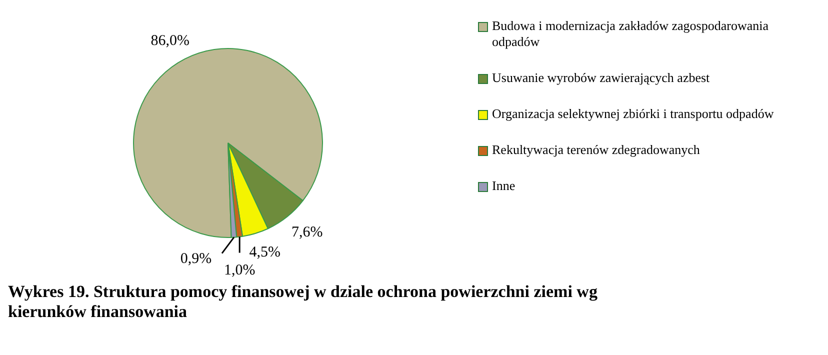 The width and height of the screenshot is (828, 355). What do you see at coordinates (170, 41) in the screenshot?
I see `data-label: 86,0%` at bounding box center [170, 41].